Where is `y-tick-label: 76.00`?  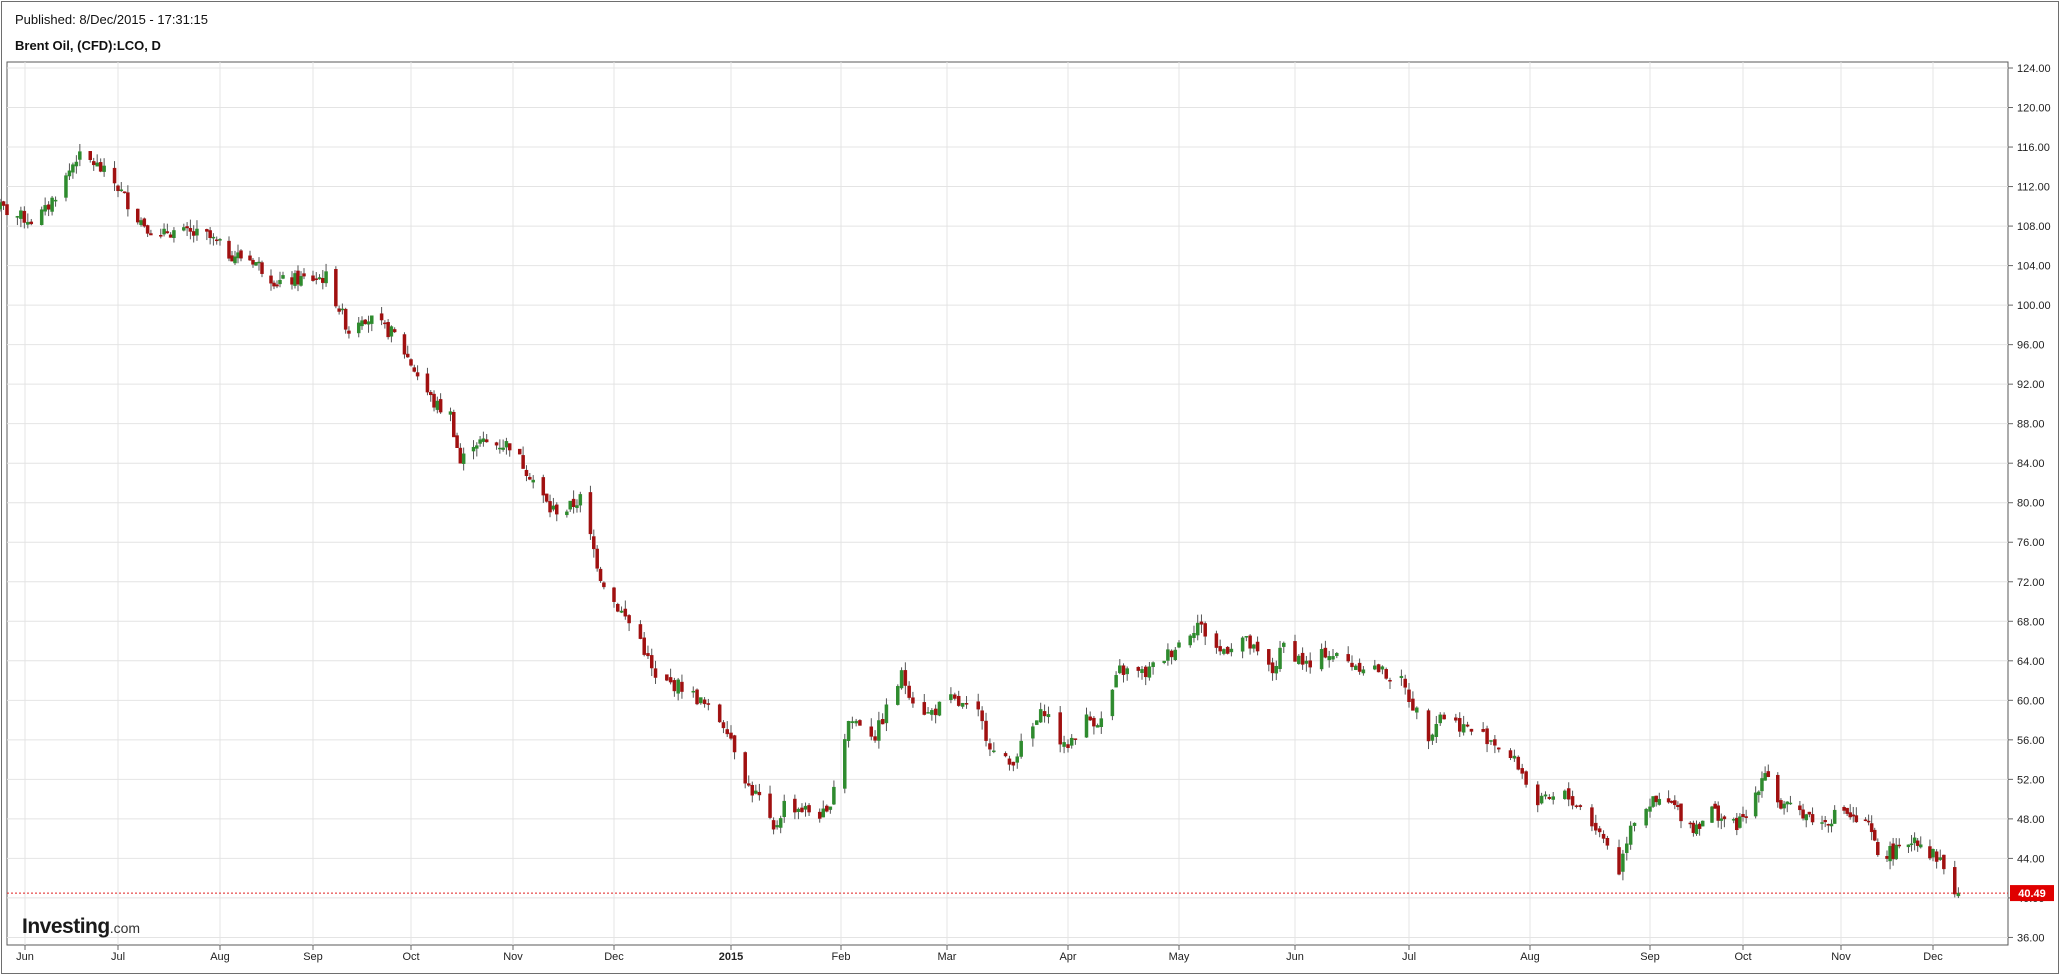
y-tick-label: 76.00 is located at coordinates (2031, 543).